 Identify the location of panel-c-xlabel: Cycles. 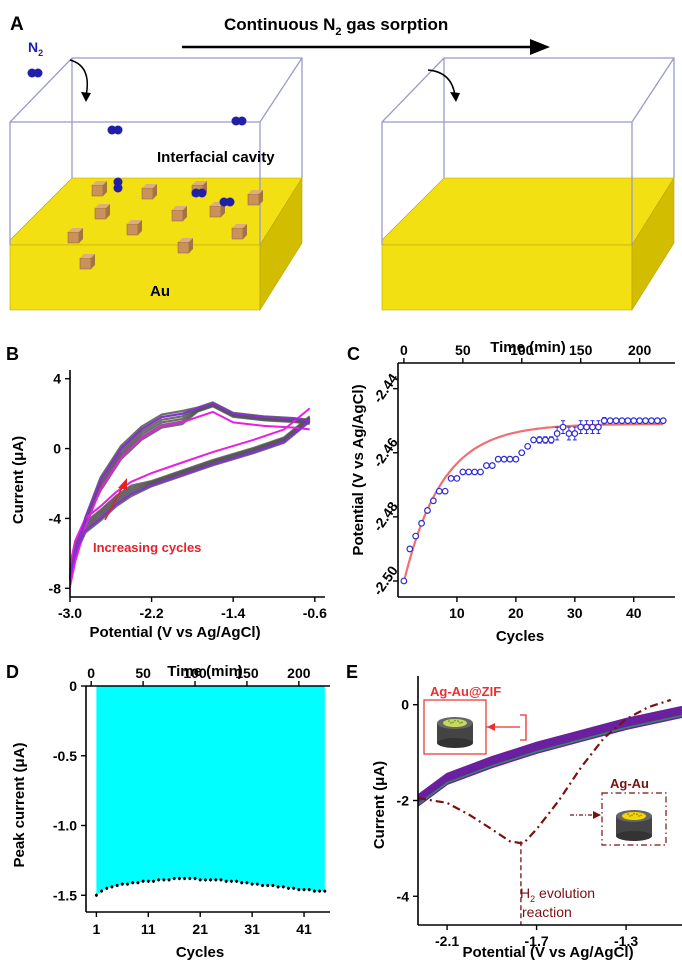
(520, 636).